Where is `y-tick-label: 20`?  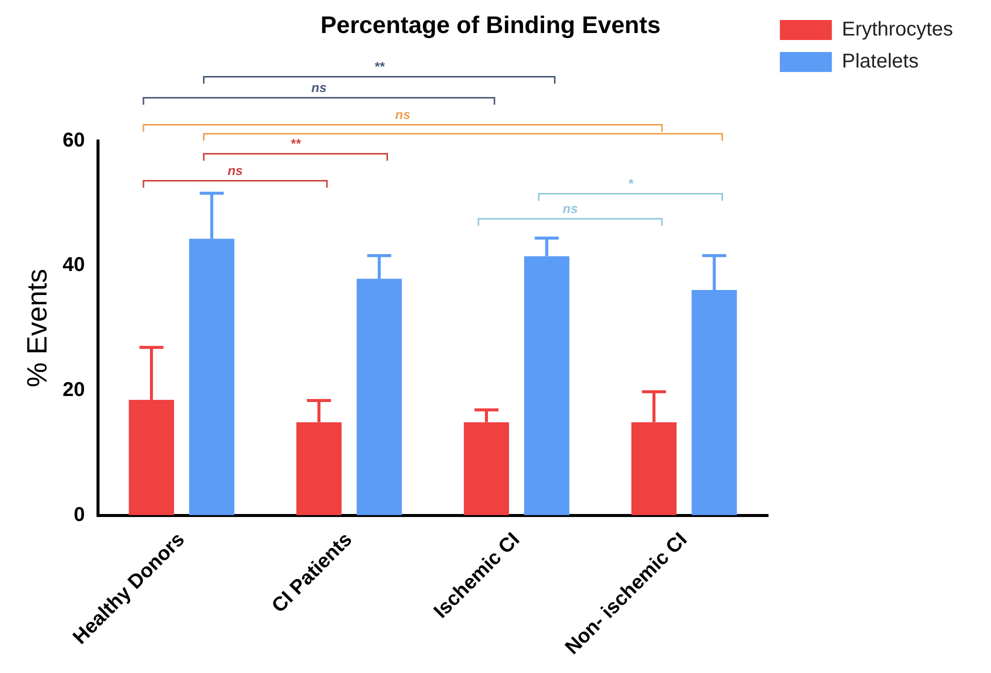 y-tick-label: 20 is located at coordinates (73, 389).